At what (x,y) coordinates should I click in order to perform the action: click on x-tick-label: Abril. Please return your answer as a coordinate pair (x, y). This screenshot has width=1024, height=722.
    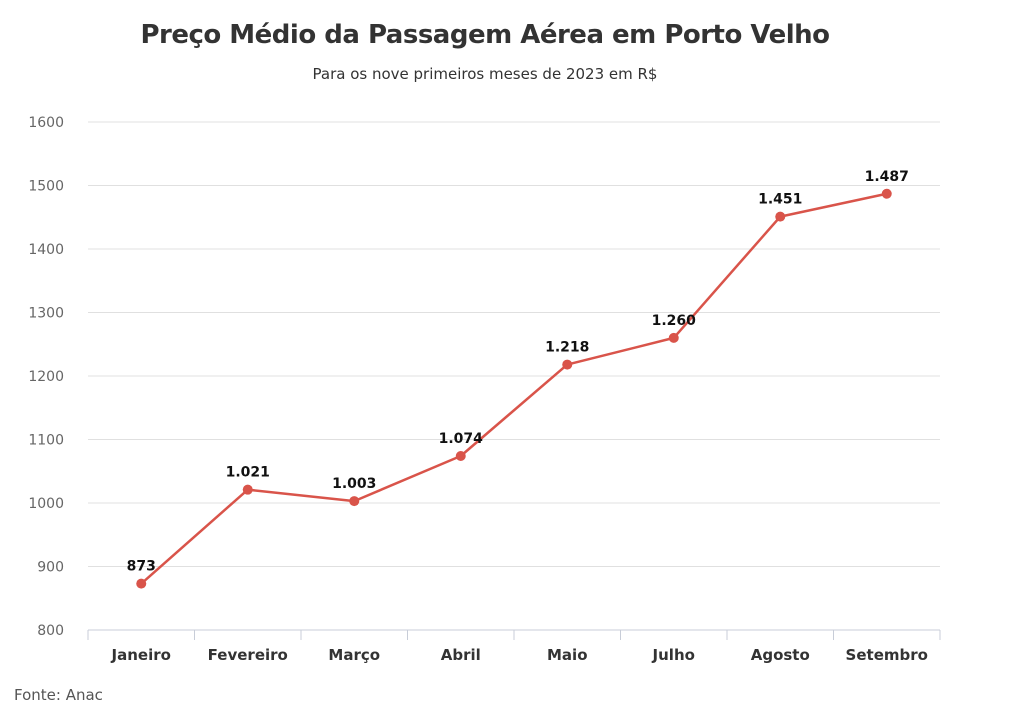
    Looking at the image, I should click on (461, 655).